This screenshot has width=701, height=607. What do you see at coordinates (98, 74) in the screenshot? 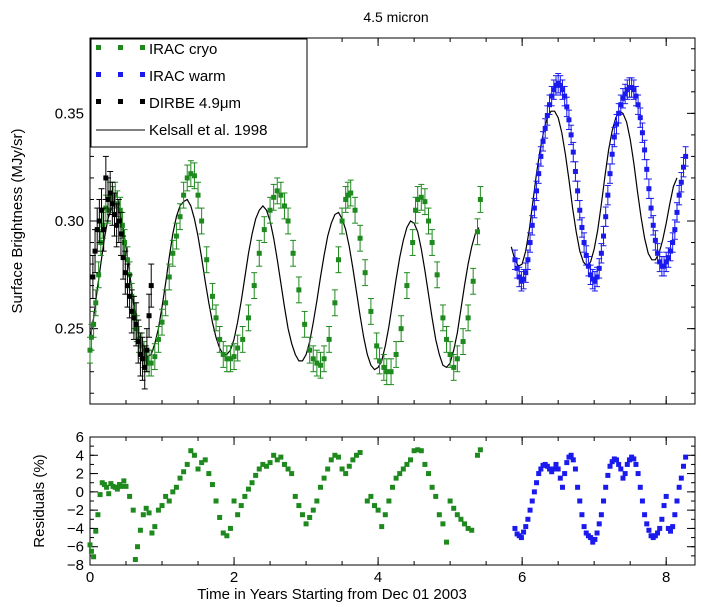
I see `legend-marker-warm` at bounding box center [98, 74].